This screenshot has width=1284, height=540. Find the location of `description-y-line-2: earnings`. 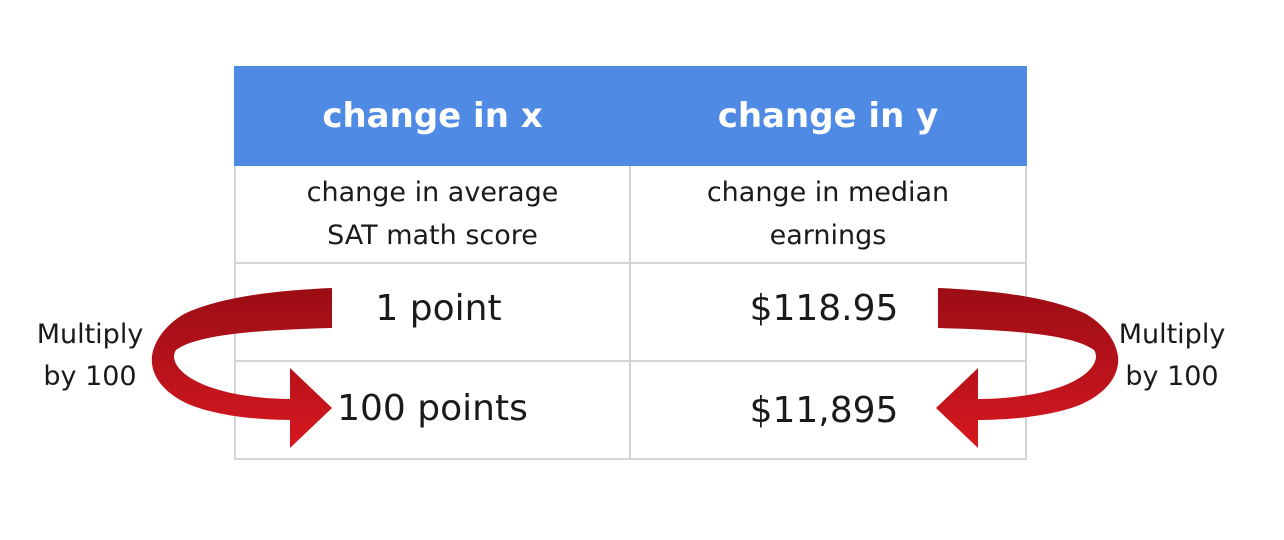

description-y-line-2: earnings is located at coordinates (828, 235).